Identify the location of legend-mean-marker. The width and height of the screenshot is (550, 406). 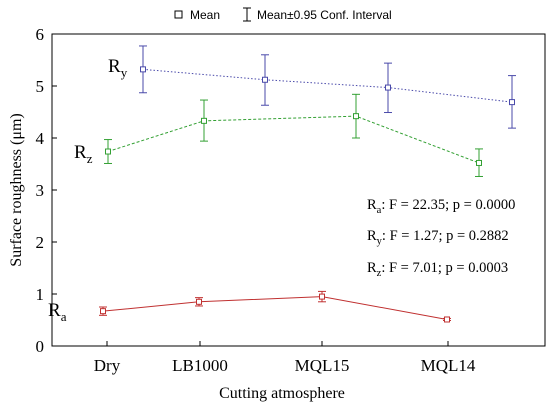
(178, 14).